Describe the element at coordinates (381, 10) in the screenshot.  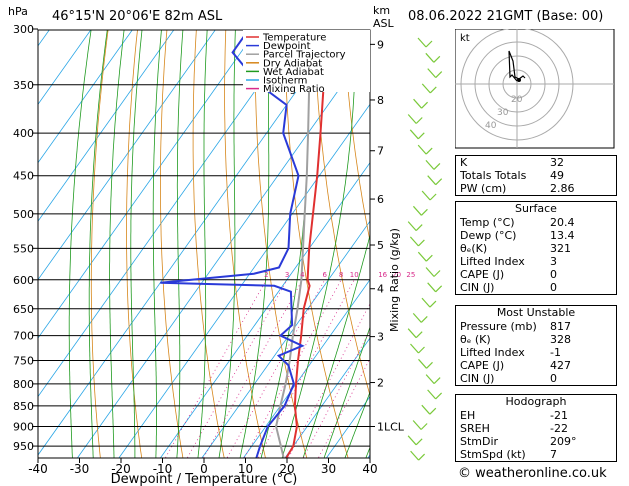
I see `km-label: km` at that location.